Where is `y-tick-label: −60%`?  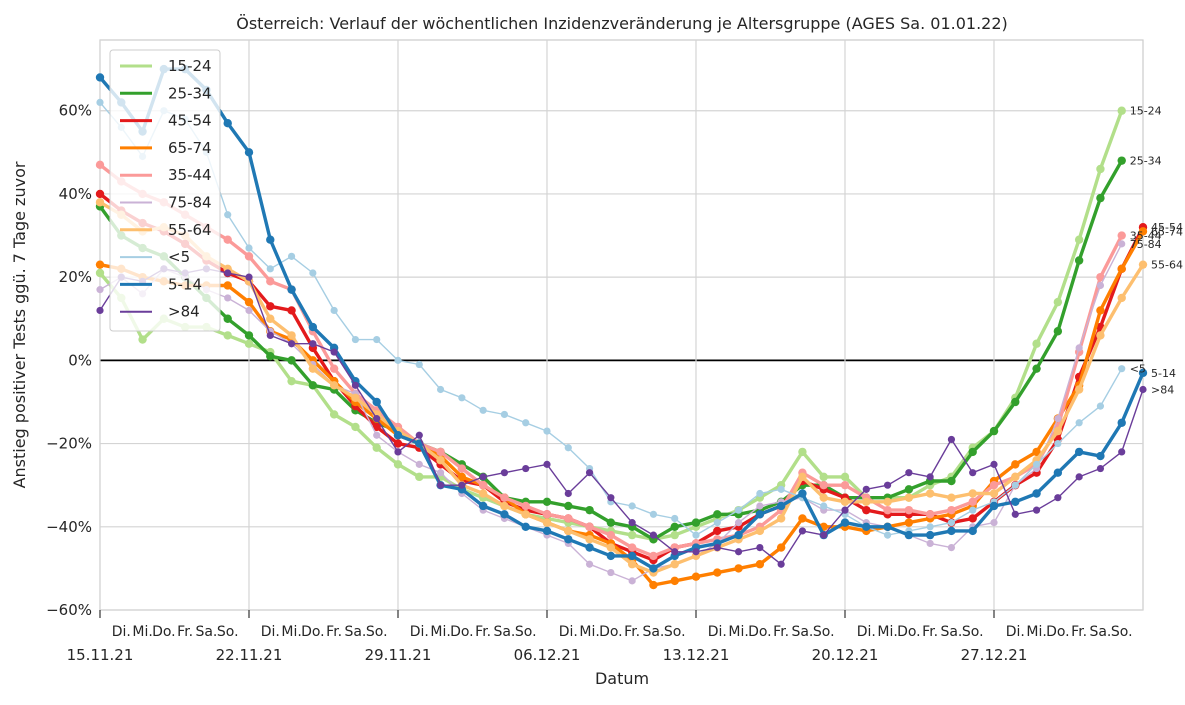 y-tick-label: −60% is located at coordinates (69, 610).